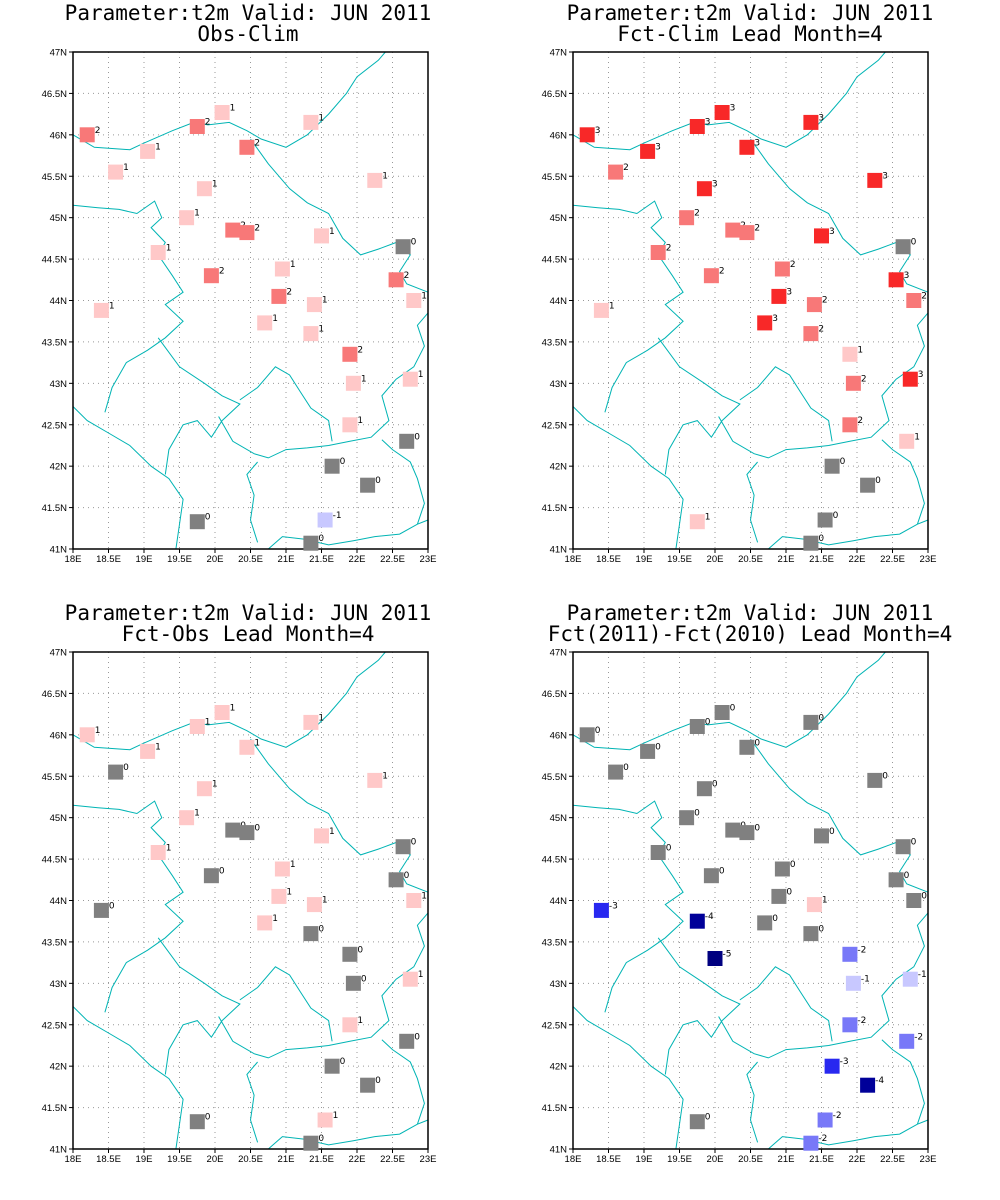 The height and width of the screenshot is (1200, 1000). Describe the element at coordinates (54, 342) in the screenshot. I see `y-tick-label: 43.5N` at that location.